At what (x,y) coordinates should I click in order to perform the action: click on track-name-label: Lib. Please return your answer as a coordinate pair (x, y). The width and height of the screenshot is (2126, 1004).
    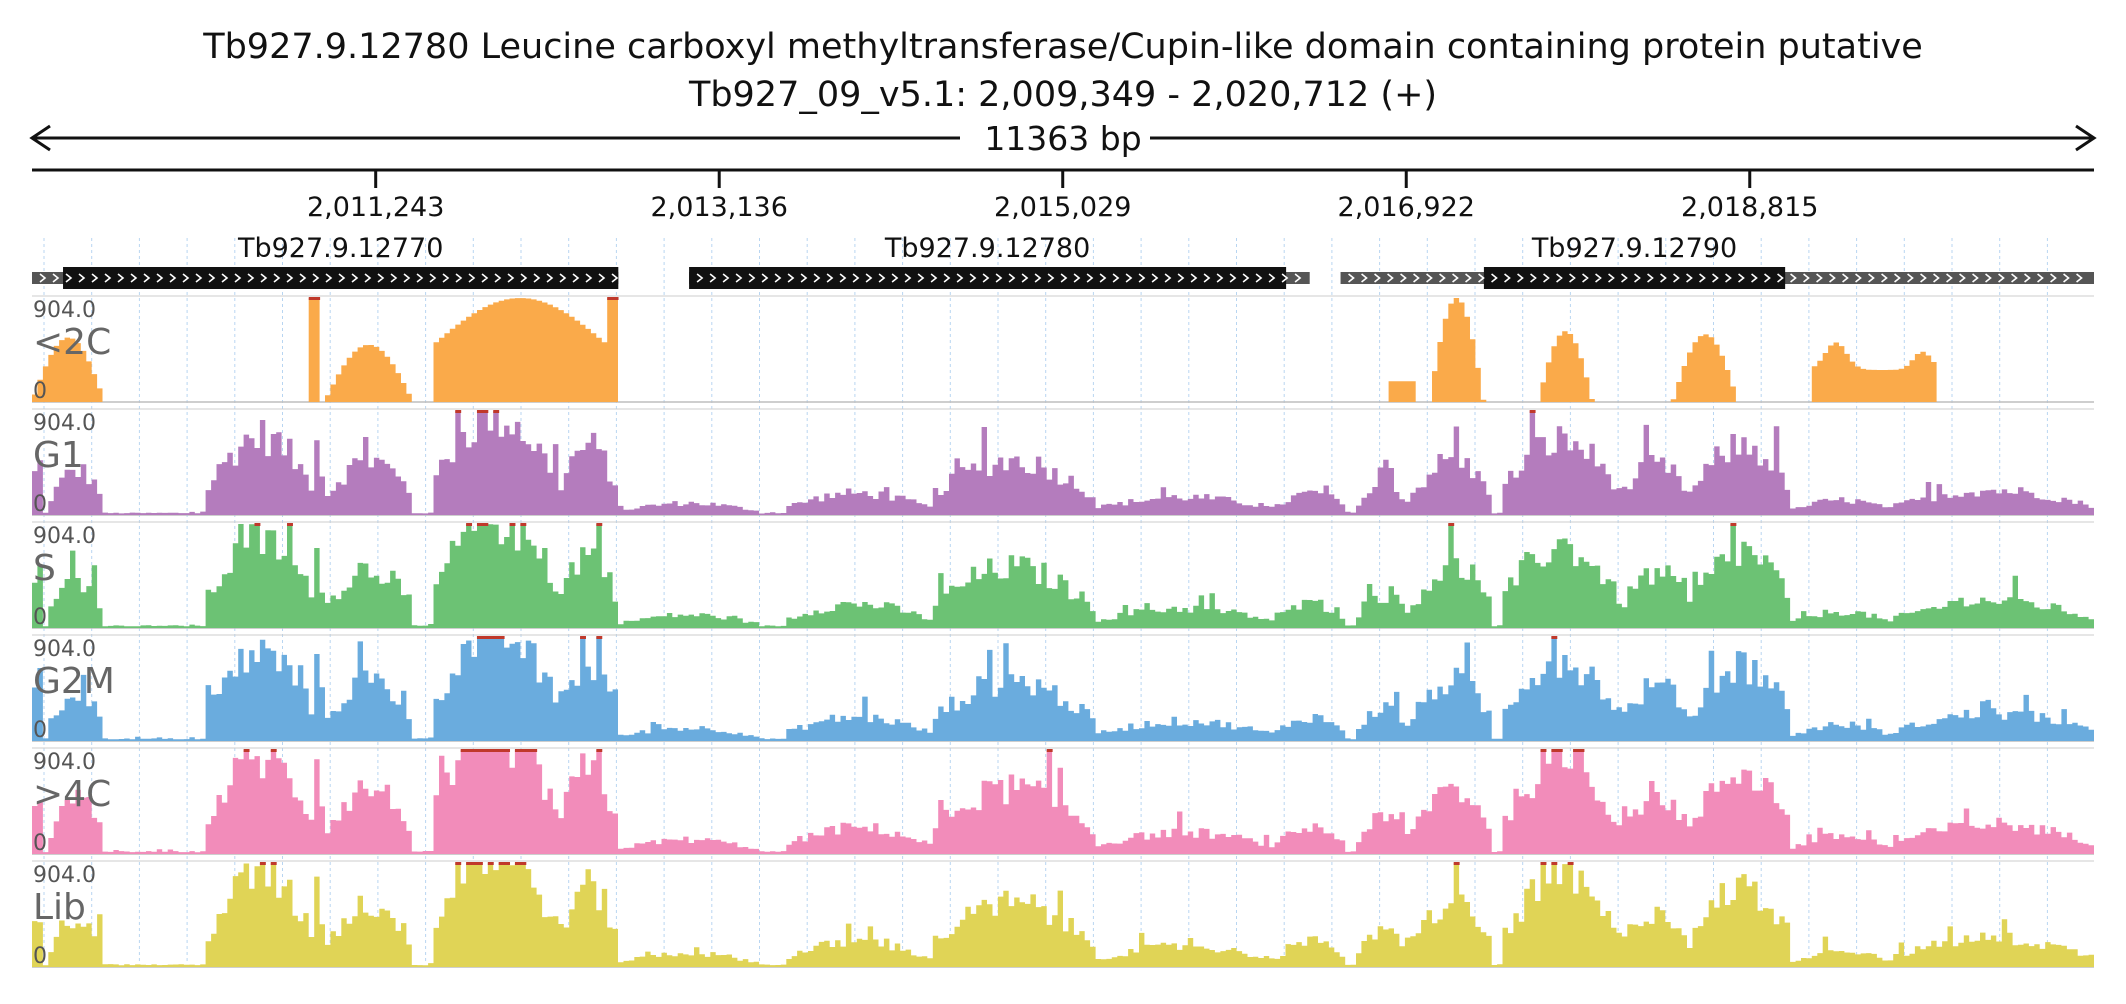
    Looking at the image, I should click on (59, 907).